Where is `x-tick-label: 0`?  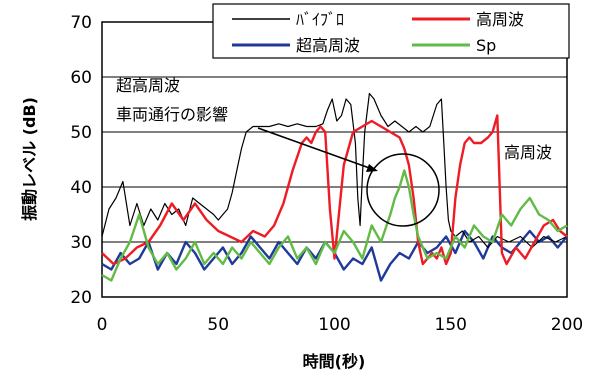 x-tick-label: 0 is located at coordinates (102, 325).